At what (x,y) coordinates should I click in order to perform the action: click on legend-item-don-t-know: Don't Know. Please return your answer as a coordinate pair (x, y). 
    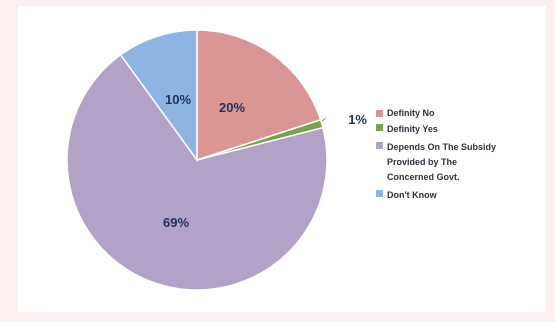
    Looking at the image, I should click on (465, 195).